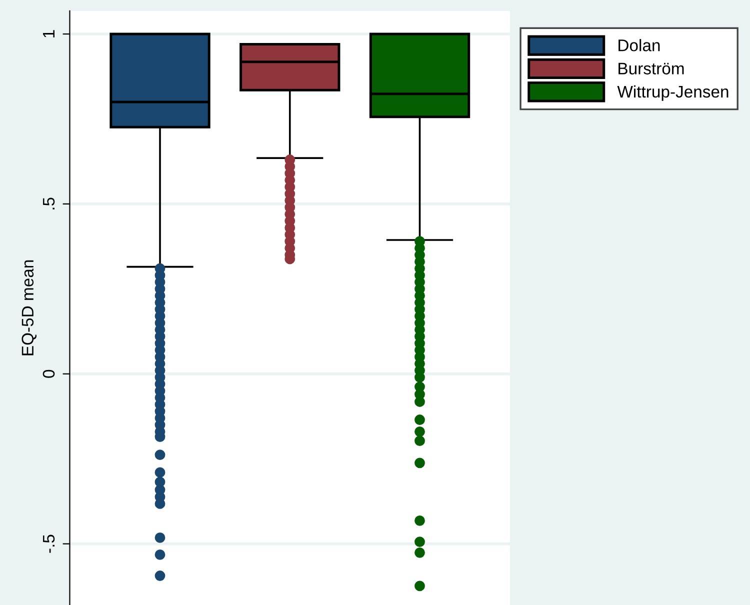  I want to click on y-tick-label: 0, so click(48, 374).